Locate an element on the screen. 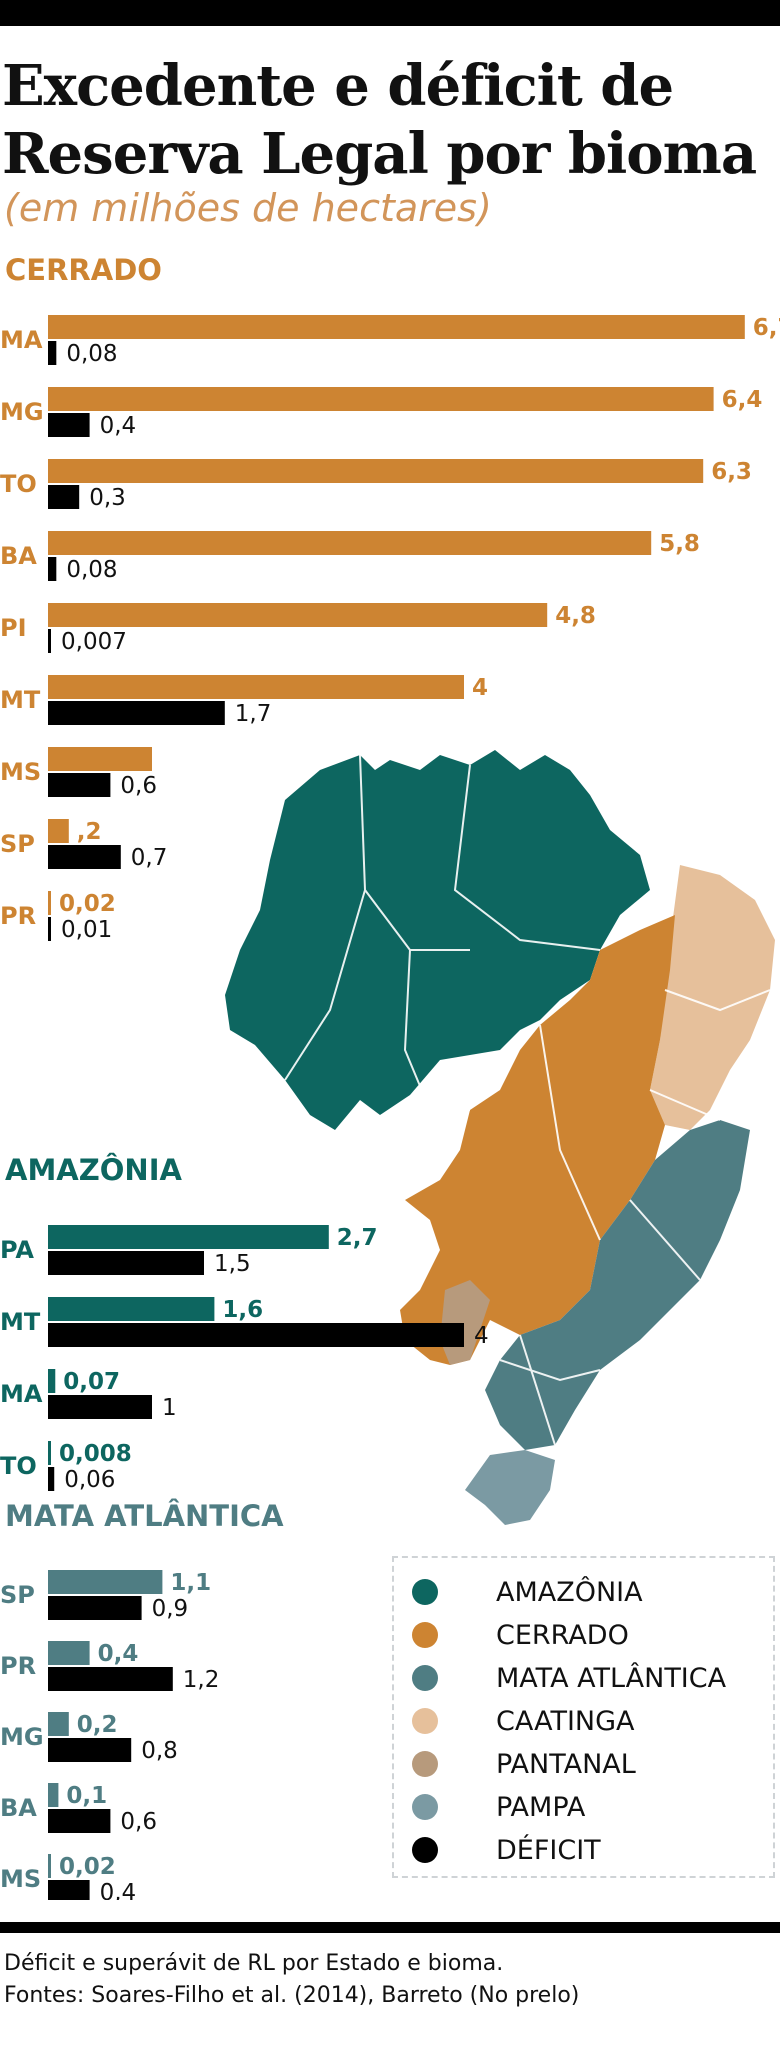 The image size is (780, 2050). state-label: MS is located at coordinates (20, 1879).